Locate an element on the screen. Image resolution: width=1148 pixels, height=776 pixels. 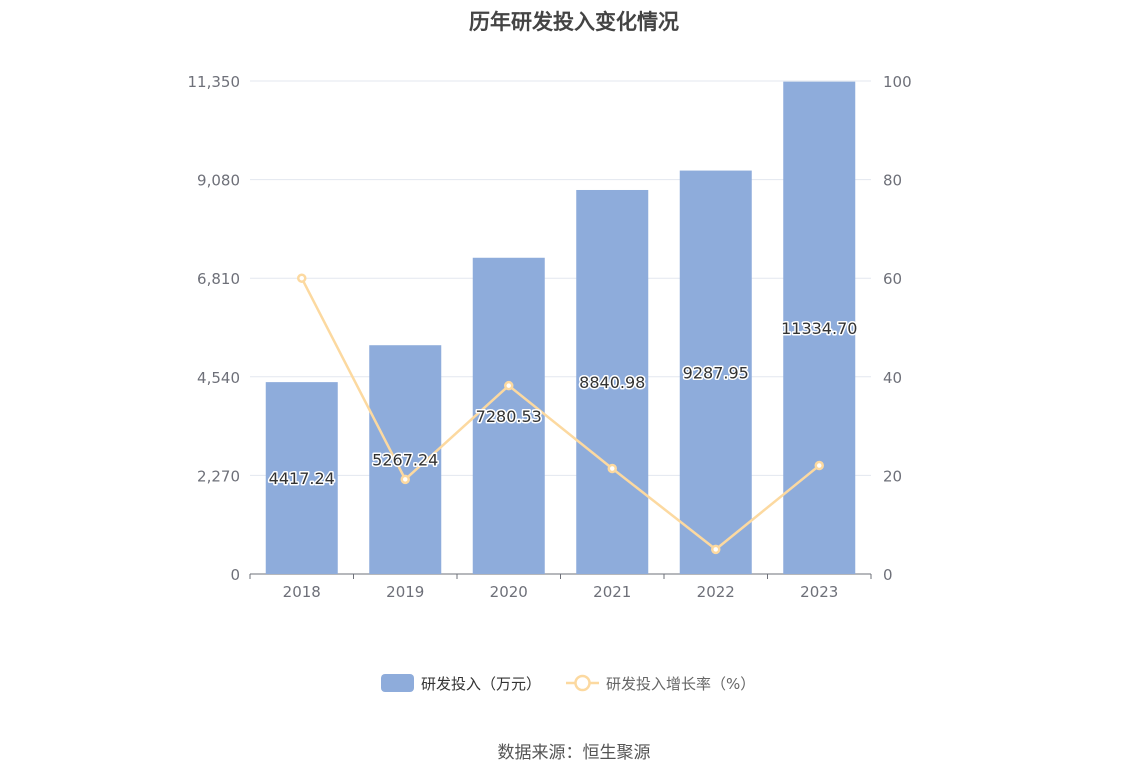
legend-swatch-bar is located at coordinates (397, 683).